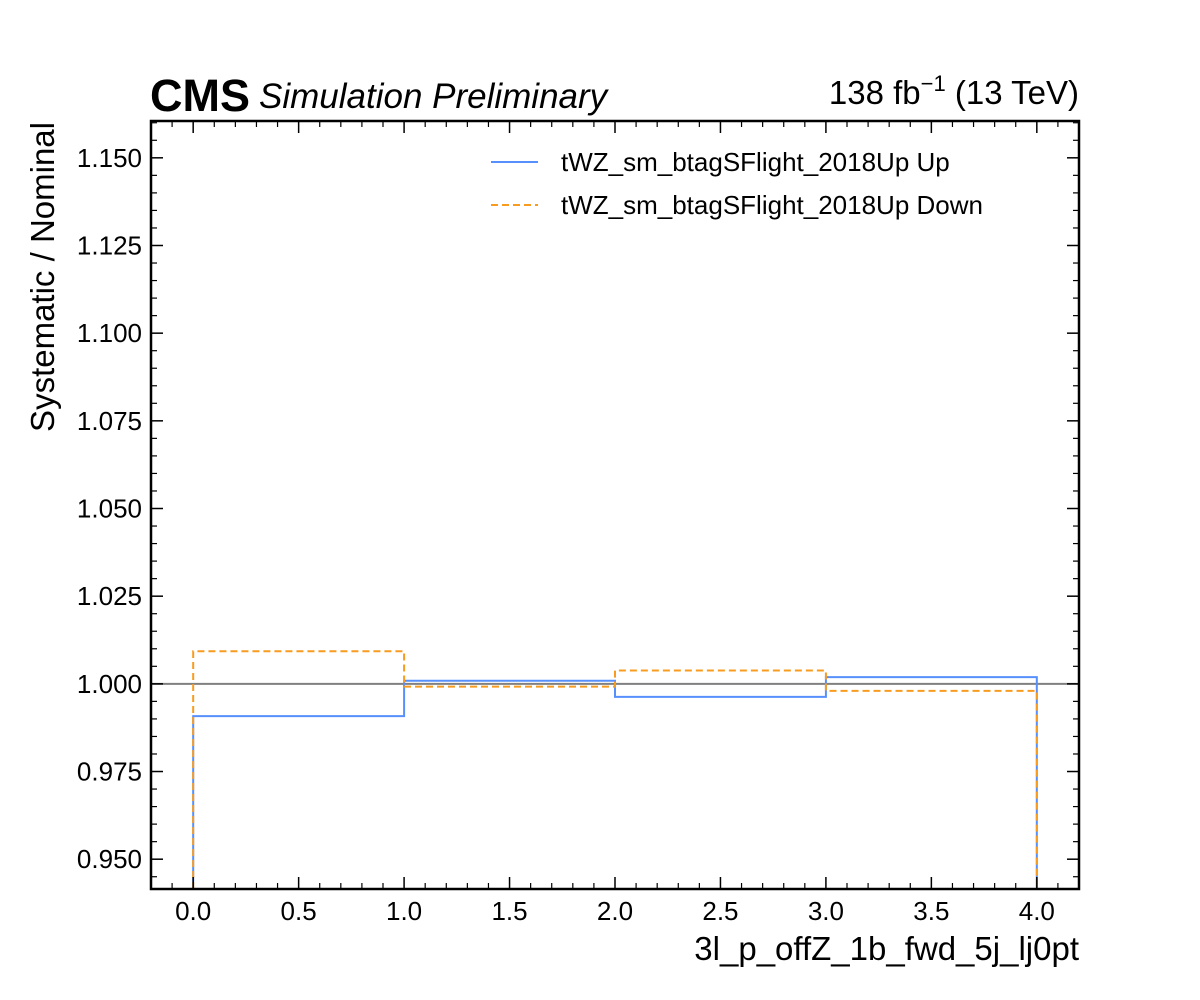 The height and width of the screenshot is (1000, 1200). I want to click on y-tick-label: 1.075, so click(109, 421).